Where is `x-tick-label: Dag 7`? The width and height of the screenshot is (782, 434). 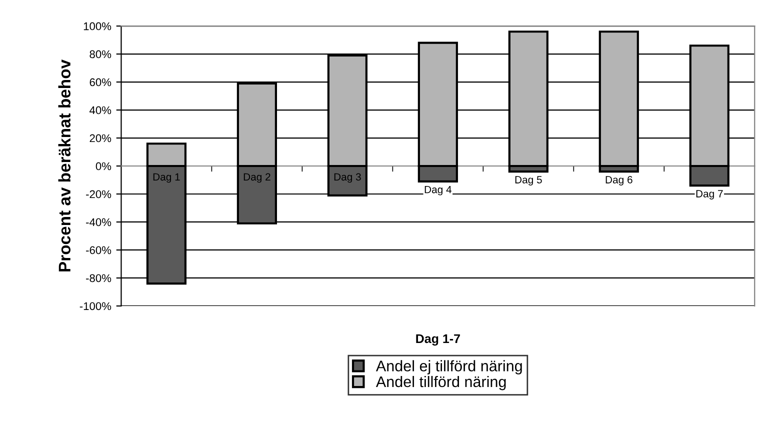
x-tick-label: Dag 7 is located at coordinates (709, 195).